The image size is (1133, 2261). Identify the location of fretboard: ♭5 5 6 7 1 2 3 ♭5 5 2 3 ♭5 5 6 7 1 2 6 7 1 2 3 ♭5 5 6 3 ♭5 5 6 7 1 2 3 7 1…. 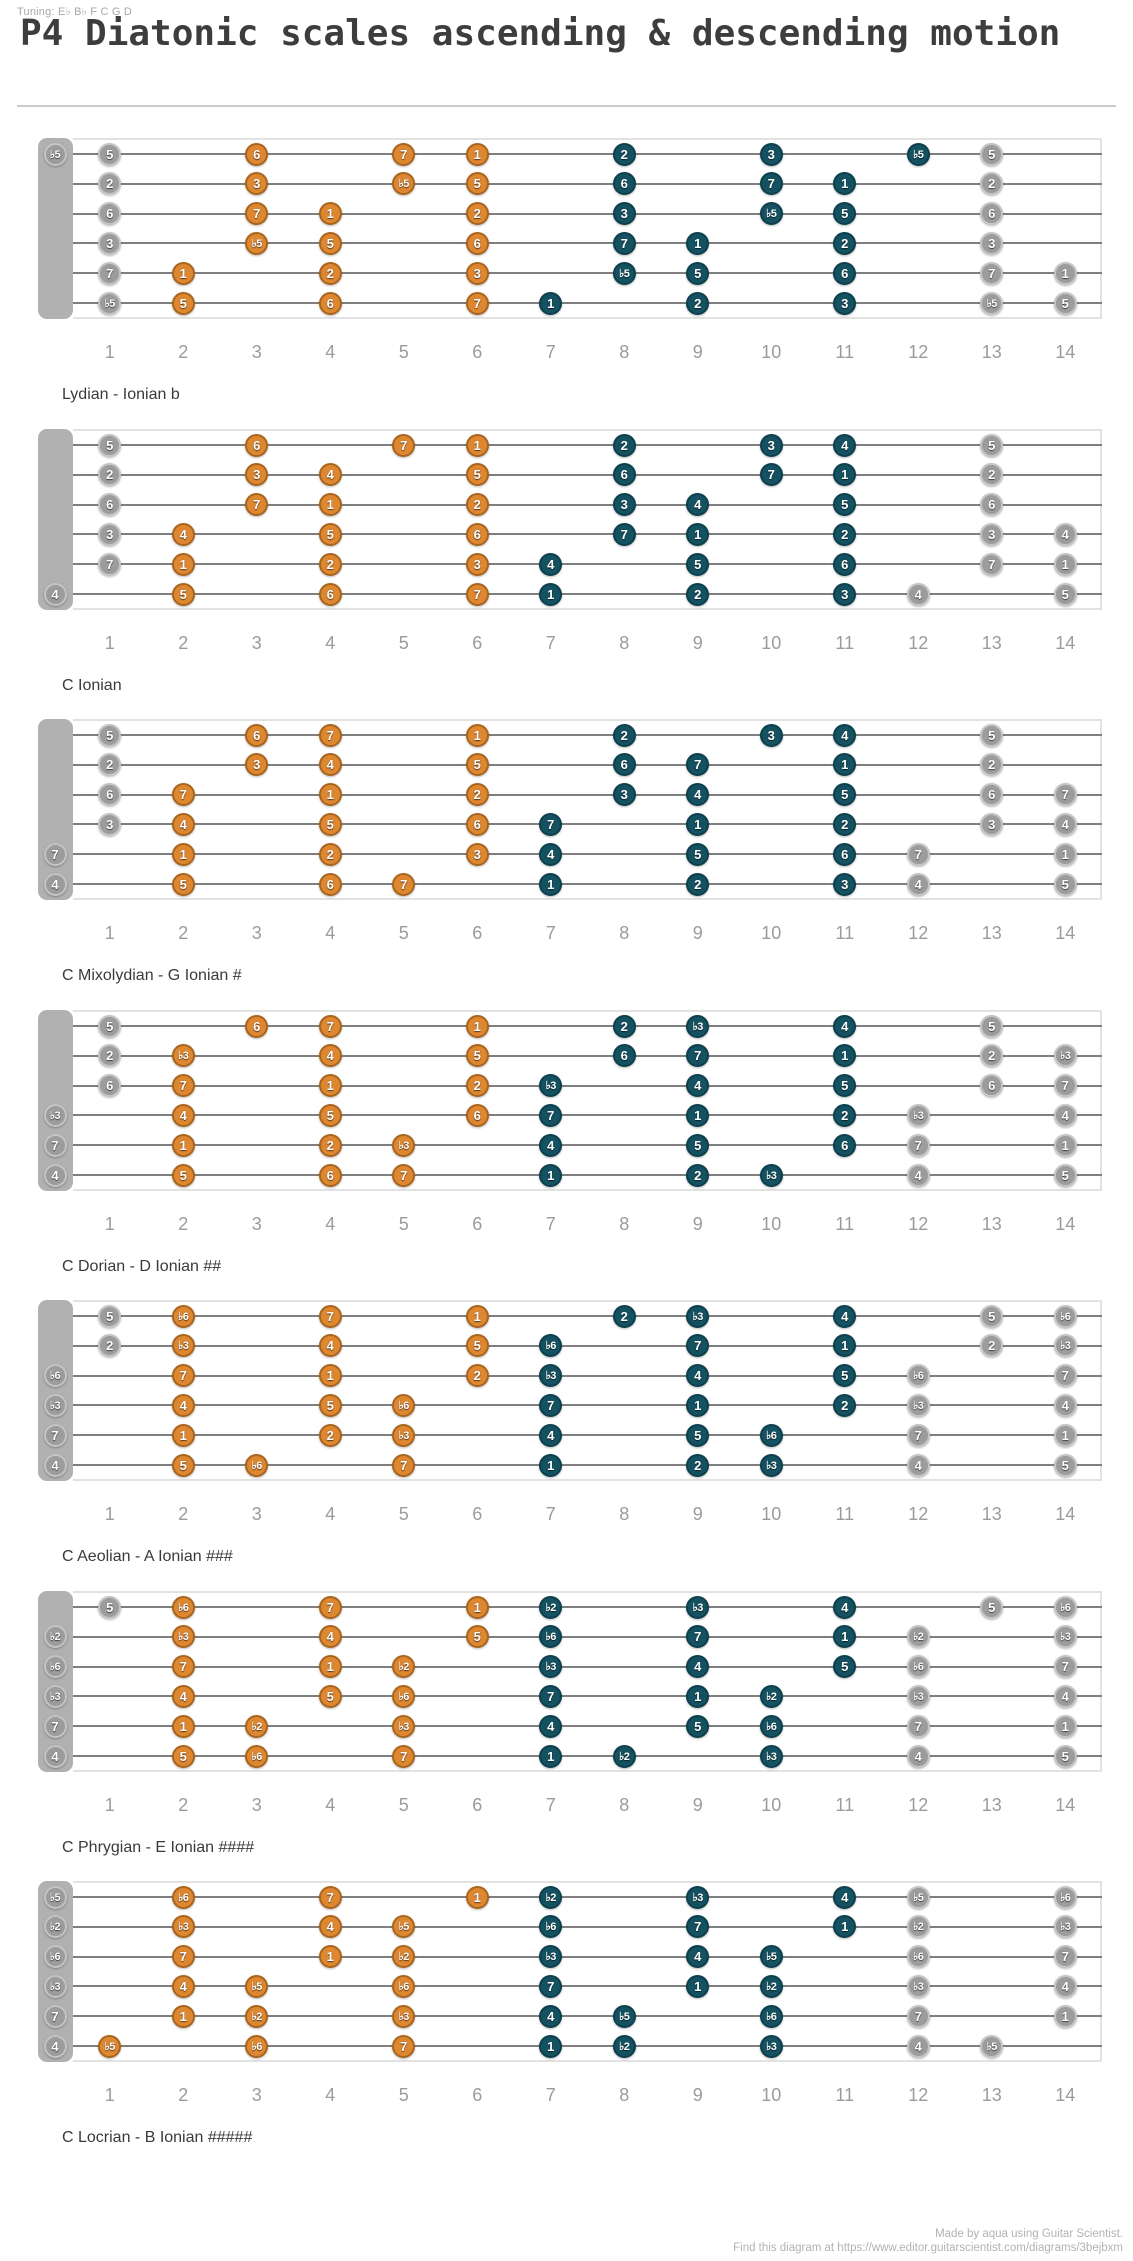
(570, 228).